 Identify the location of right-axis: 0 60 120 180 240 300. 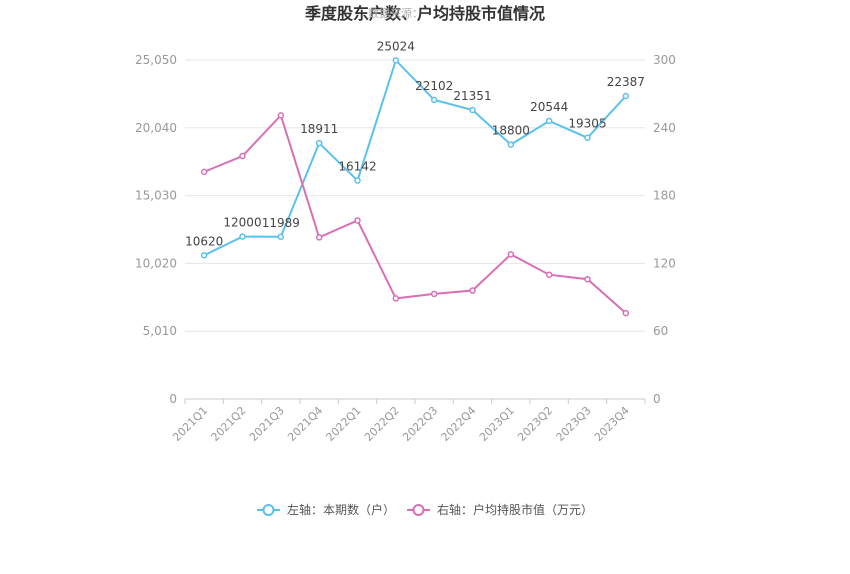
(664, 229).